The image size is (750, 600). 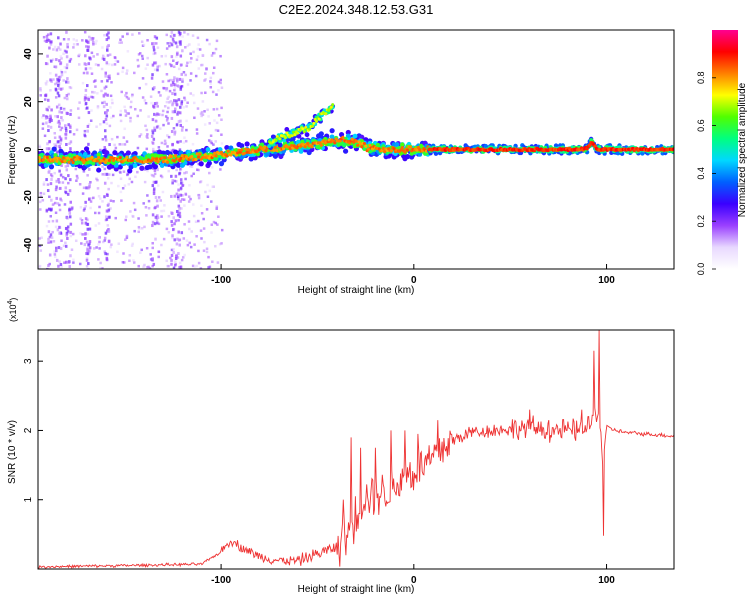 What do you see at coordinates (33, 430) in the screenshot?
I see `snr-y-axis: 1 2 3` at bounding box center [33, 430].